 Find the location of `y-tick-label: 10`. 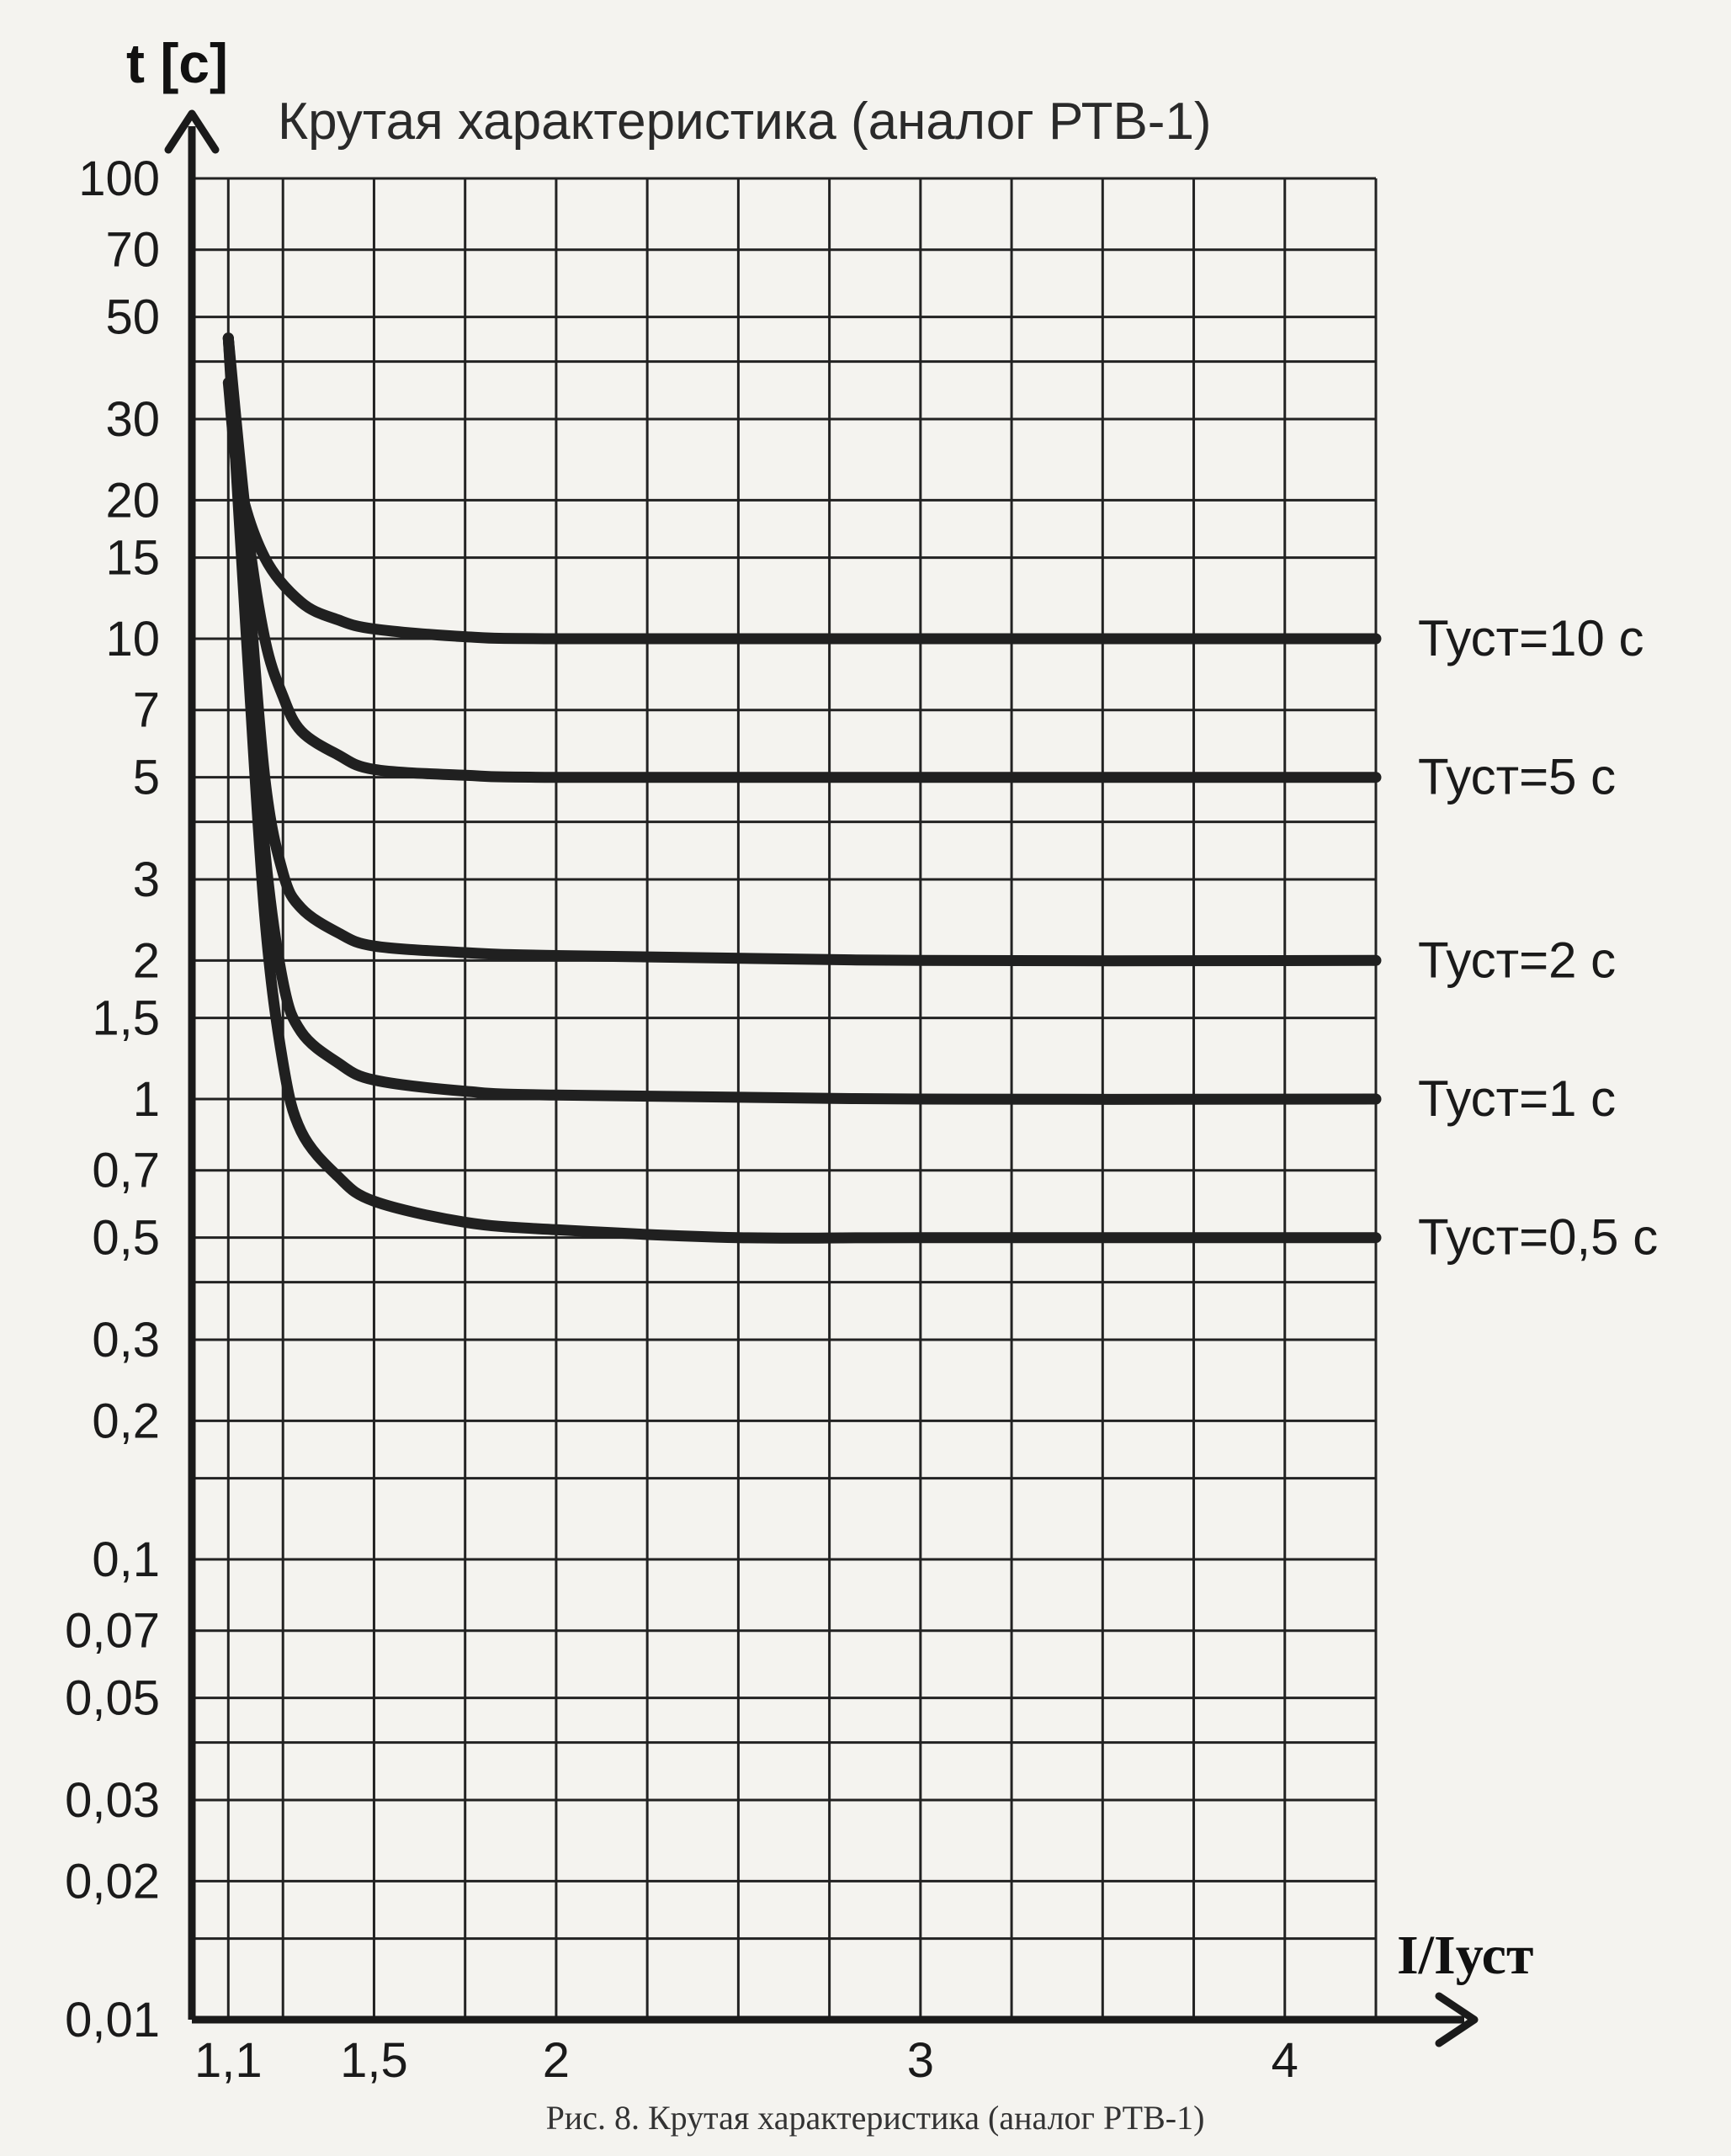

y-tick-label: 10 is located at coordinates (132, 639).